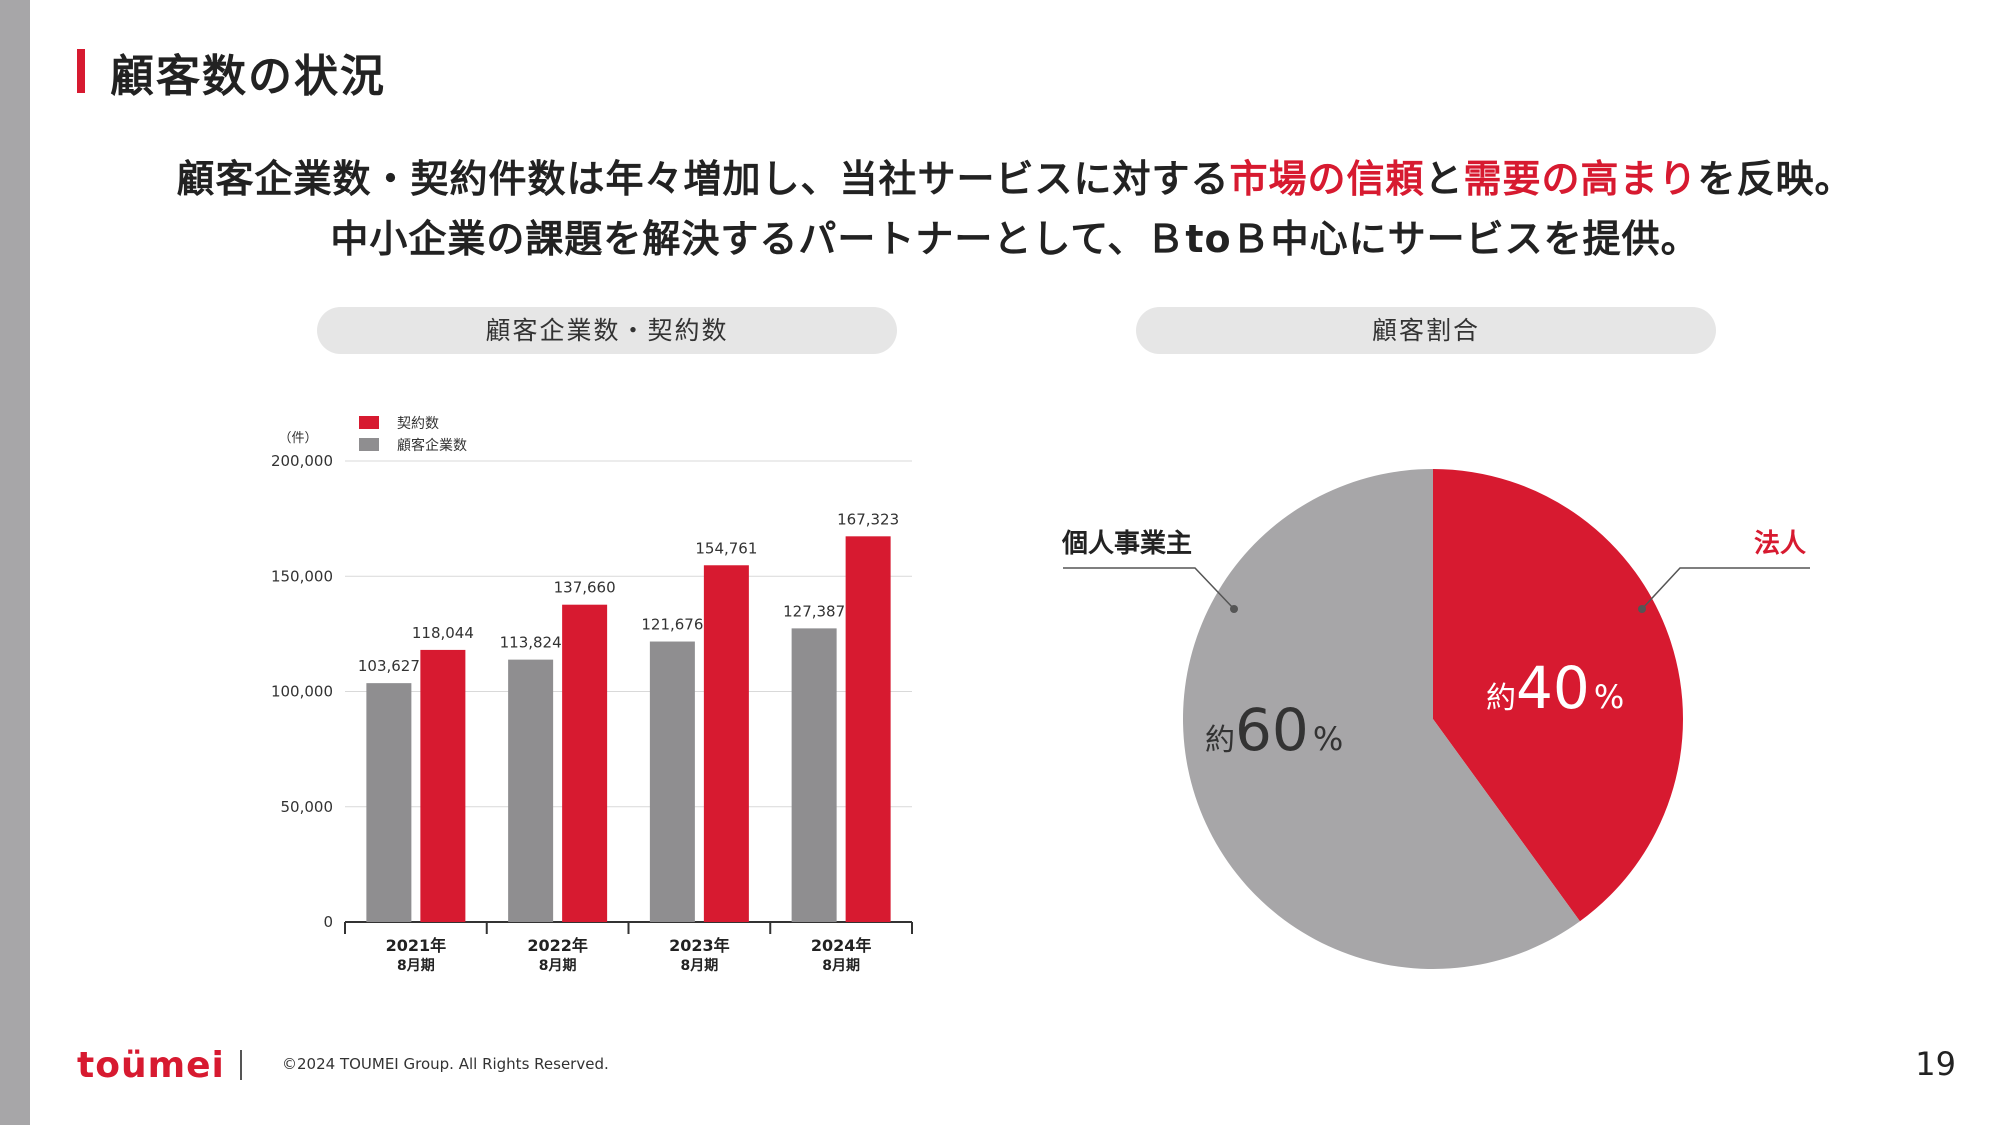  I want to click on pie-slice-percent-label: 約40%, so click(1555, 688).